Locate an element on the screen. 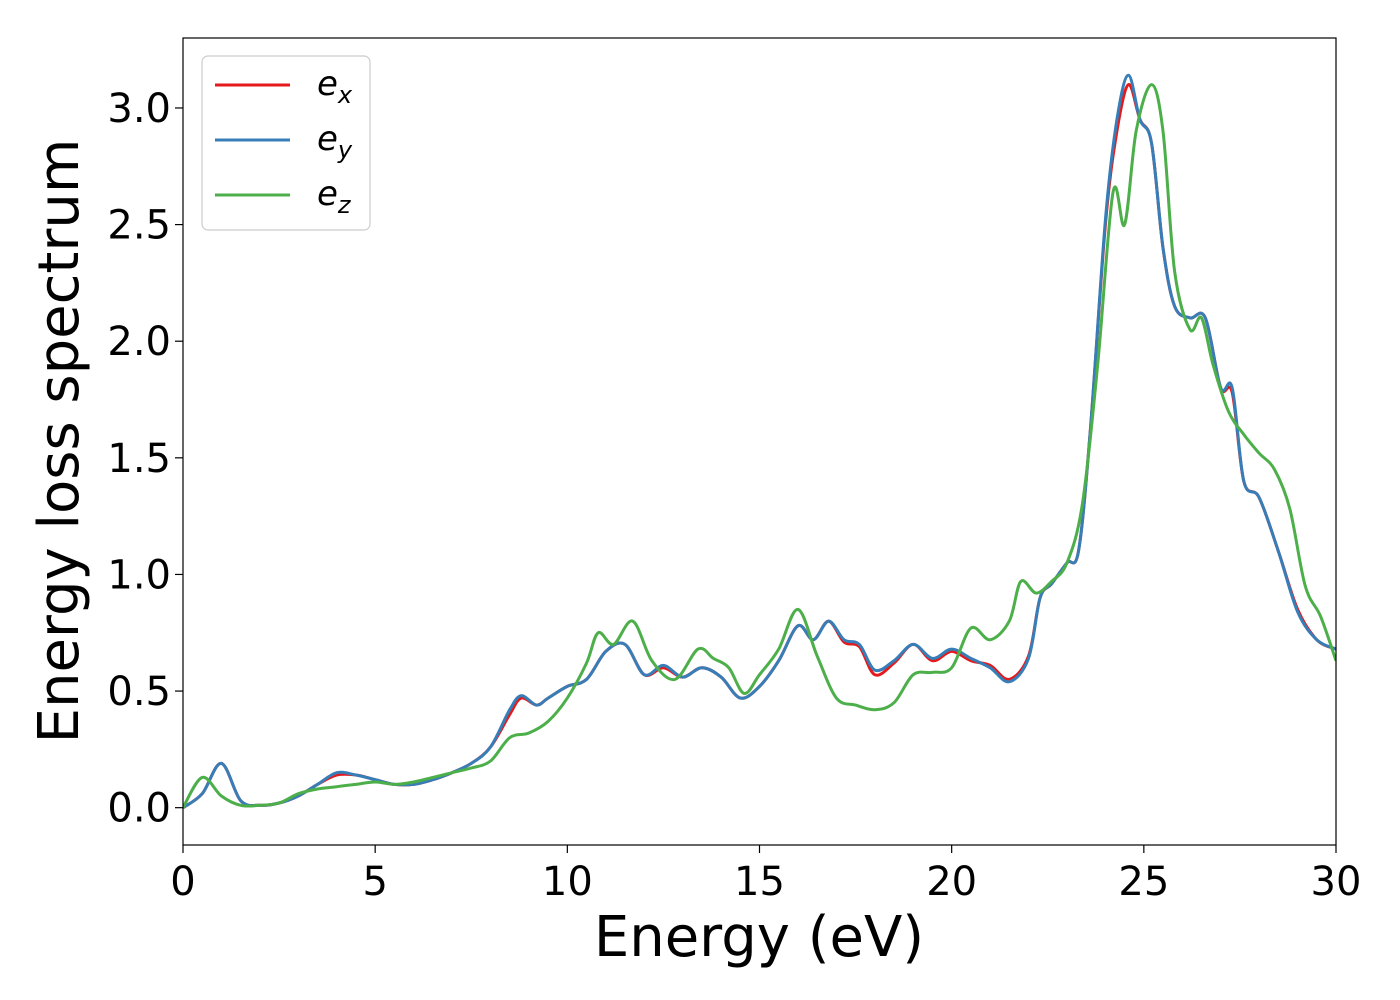 The width and height of the screenshot is (1400, 1000). x-tick-label: 10 is located at coordinates (567, 882).